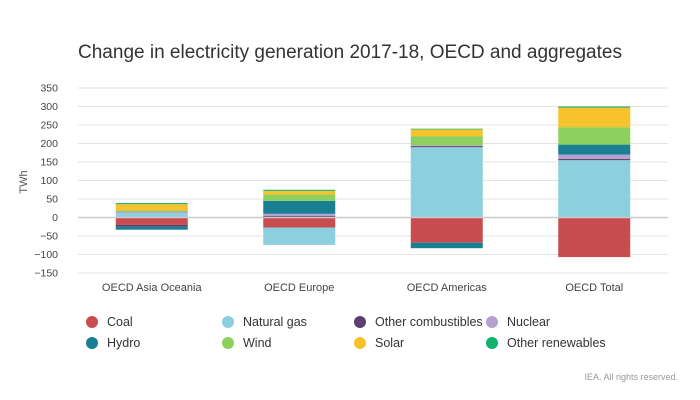  I want to click on y-tick-label: 0, so click(55, 218).